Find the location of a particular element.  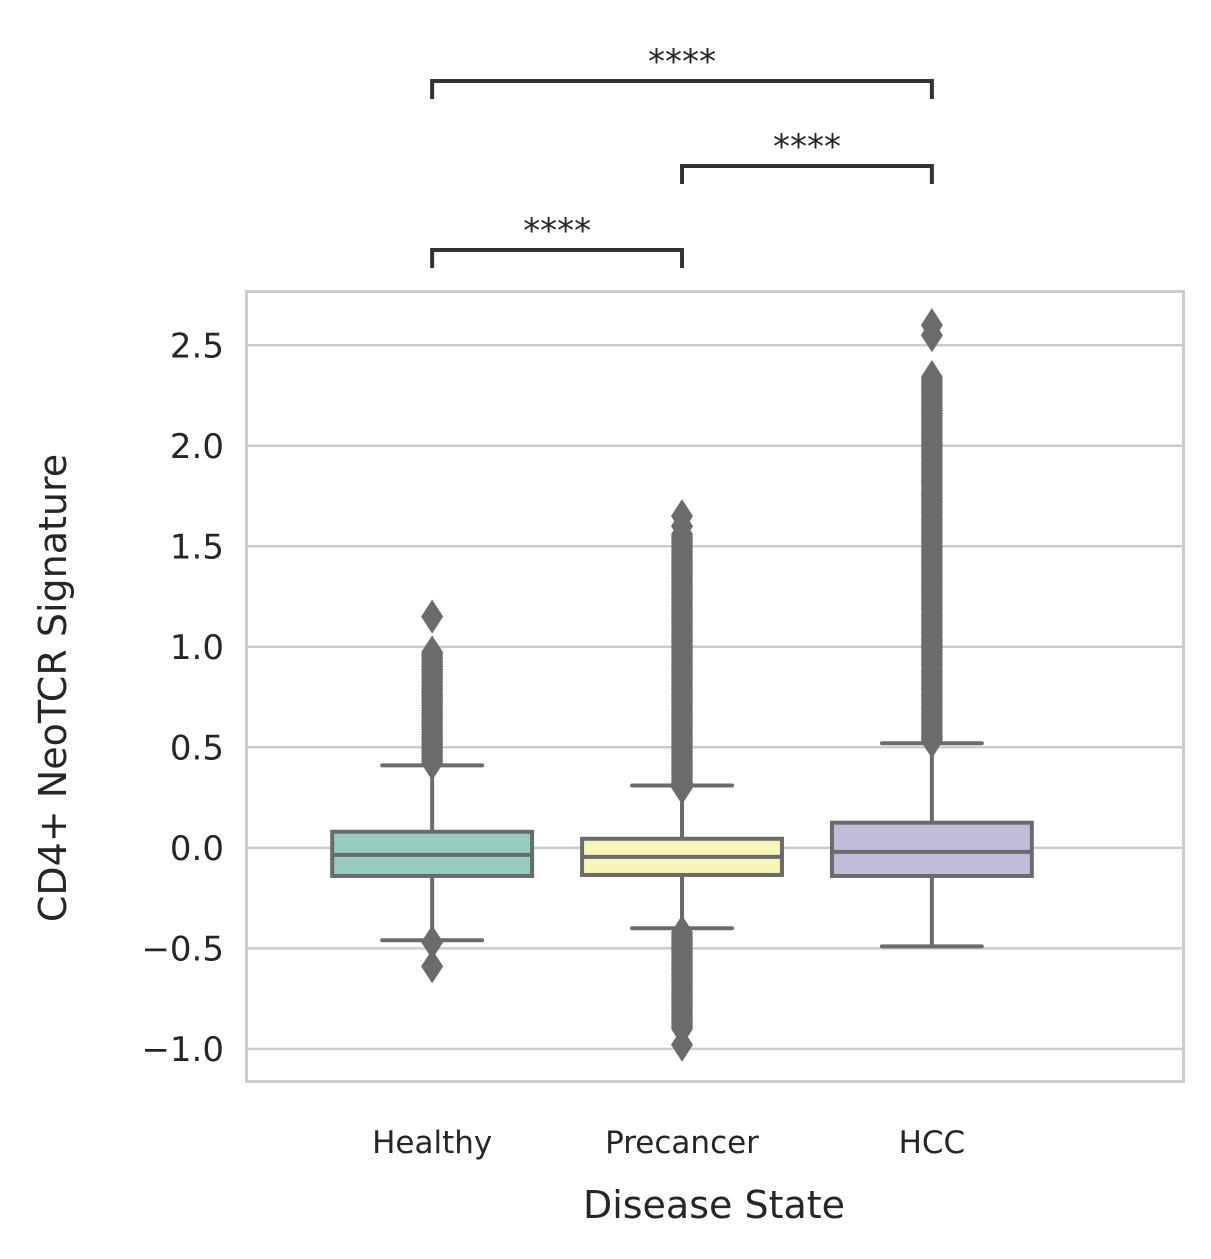

y-tick-label: −0.5 is located at coordinates (182, 949).